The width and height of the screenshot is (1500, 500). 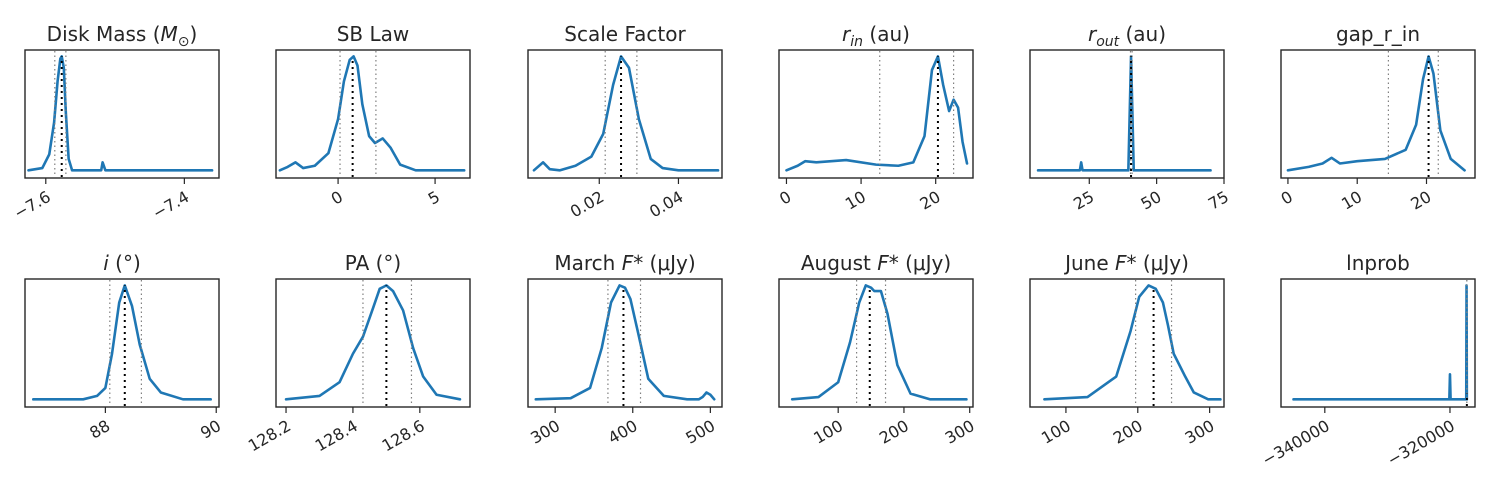 I want to click on x-tick-label: −7.6, so click(x=32, y=205).